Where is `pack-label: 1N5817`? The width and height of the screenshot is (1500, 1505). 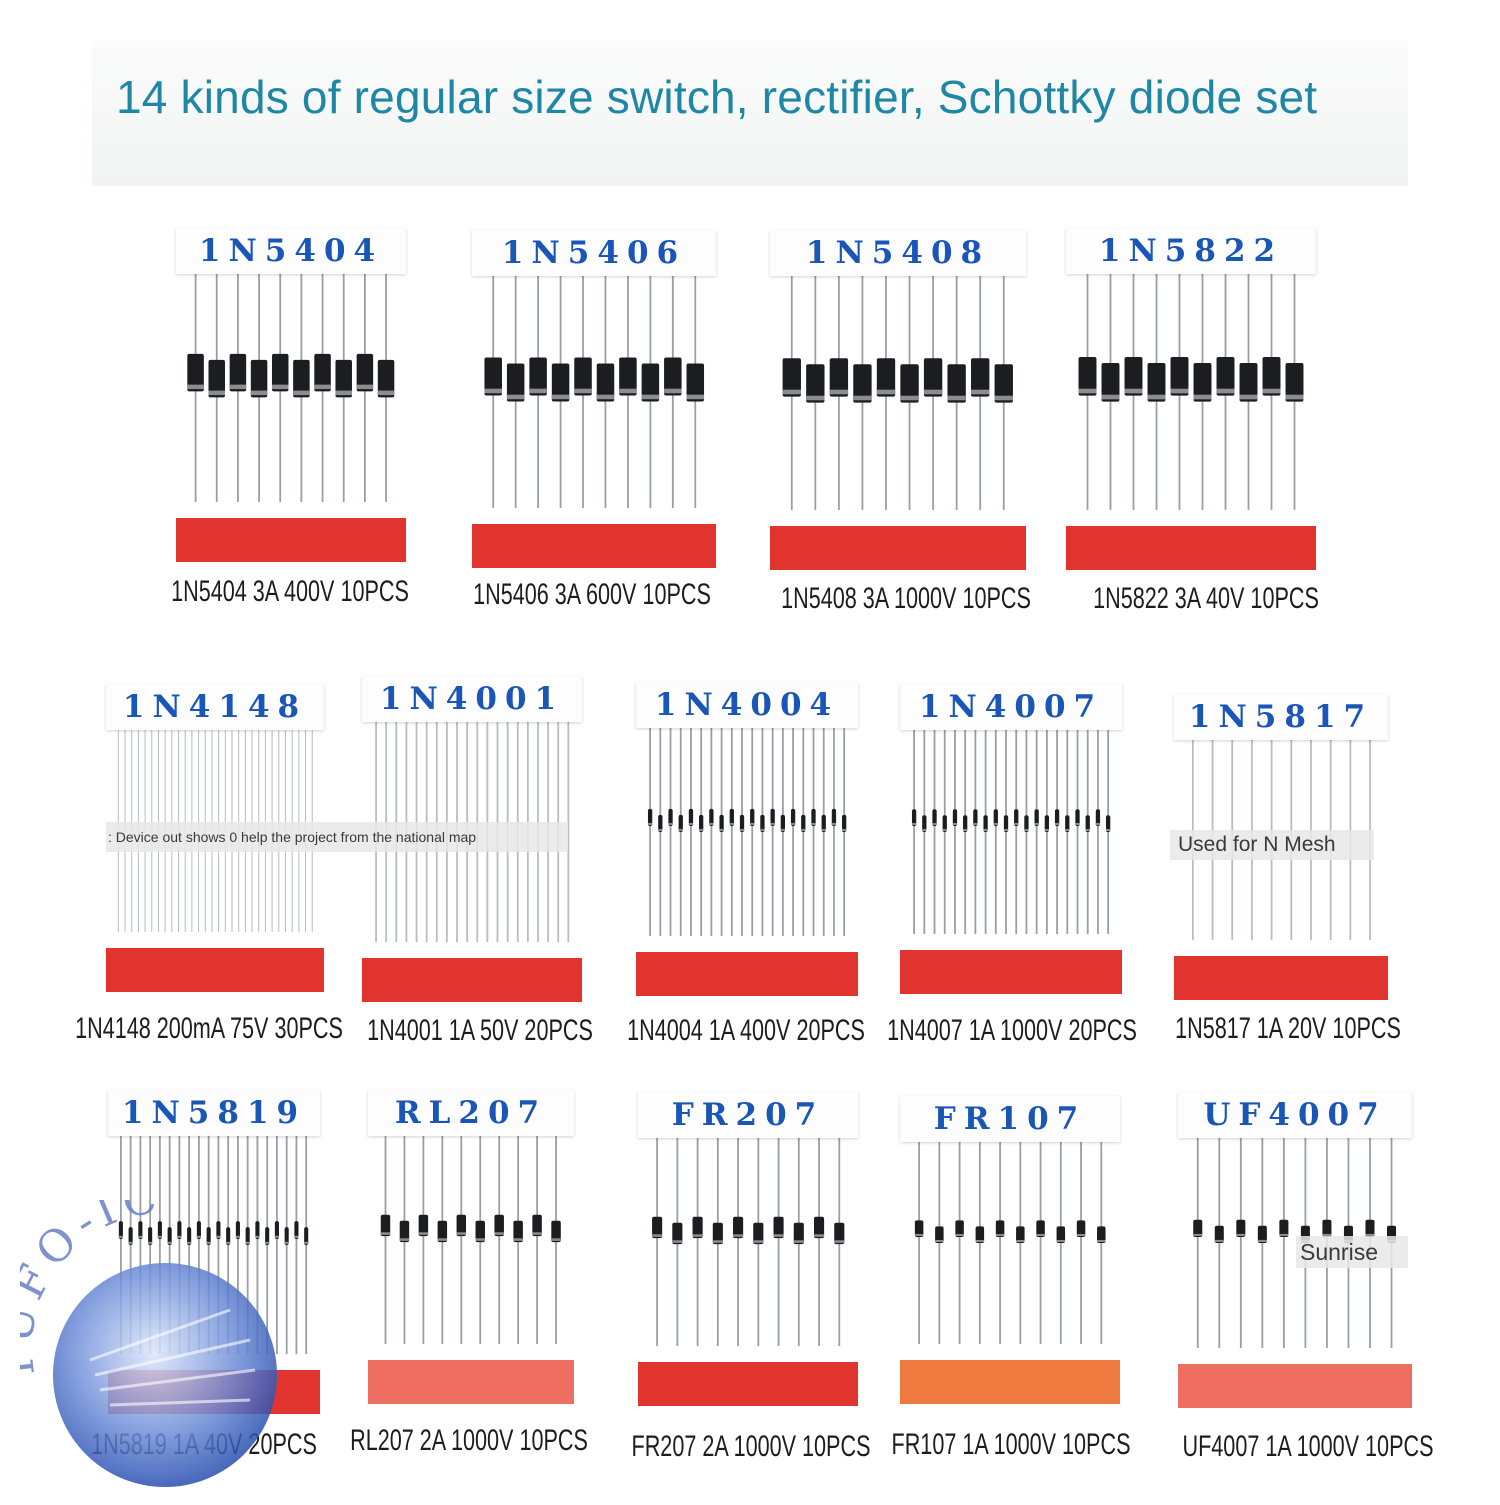
pack-label: 1N5817 is located at coordinates (1281, 717).